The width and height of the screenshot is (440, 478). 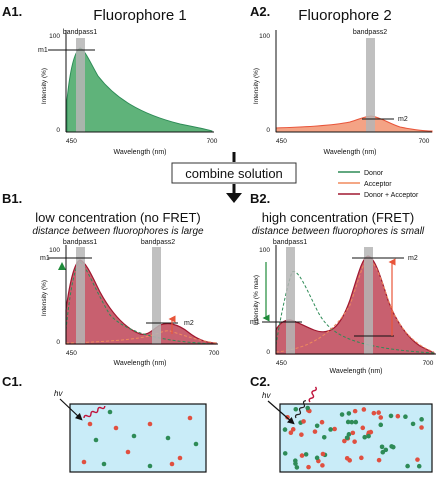 I want to click on x-axis-label-b1: Wavelength (nm), so click(x=139, y=363).